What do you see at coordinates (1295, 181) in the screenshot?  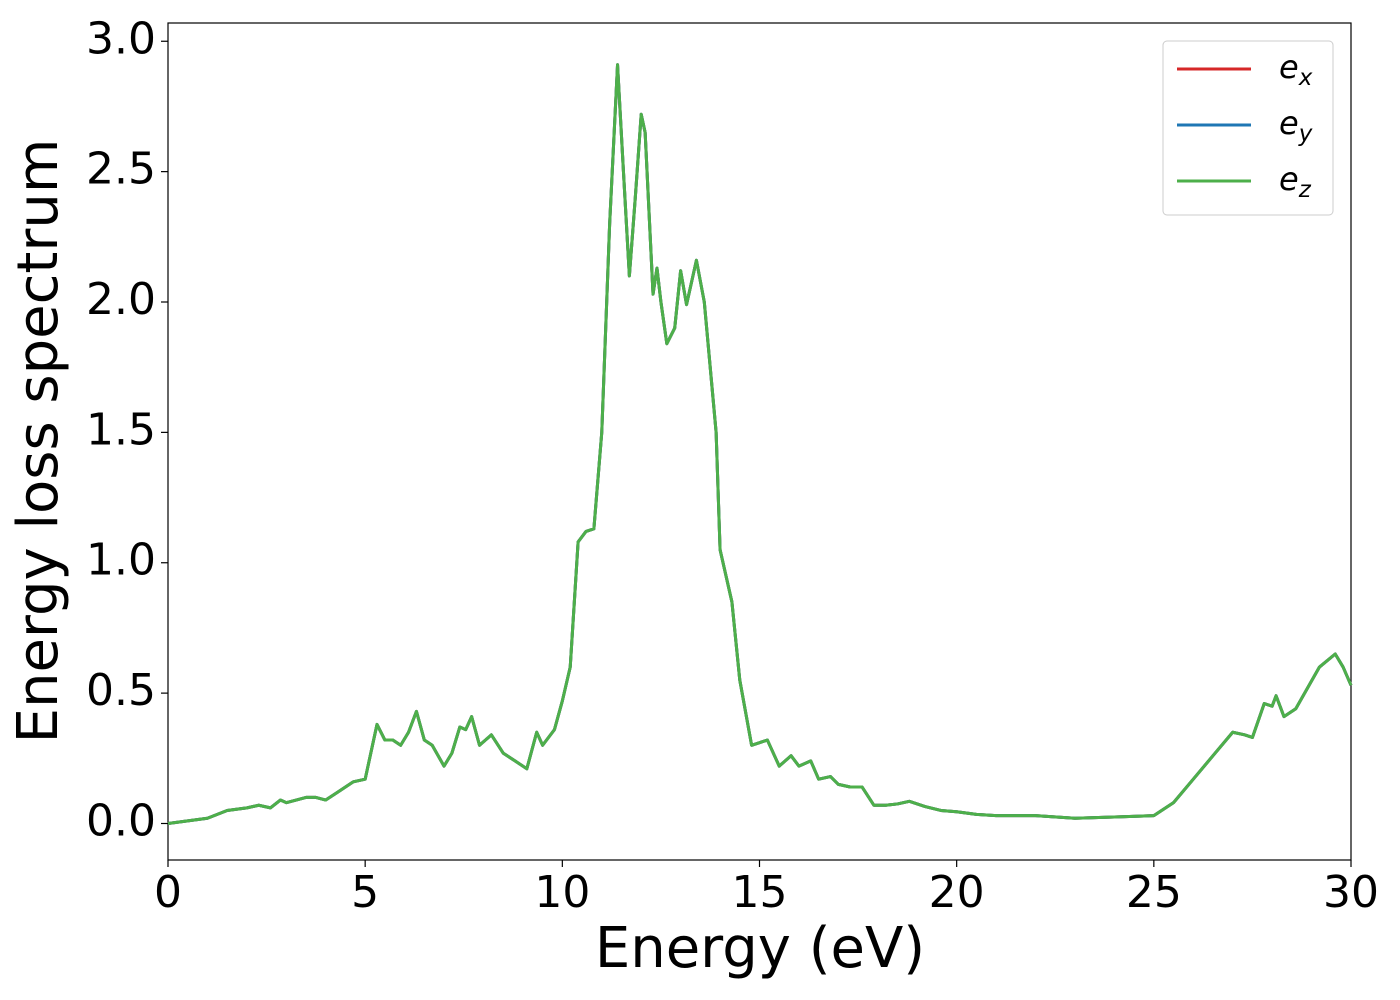 I see `legend-label: ez` at bounding box center [1295, 181].